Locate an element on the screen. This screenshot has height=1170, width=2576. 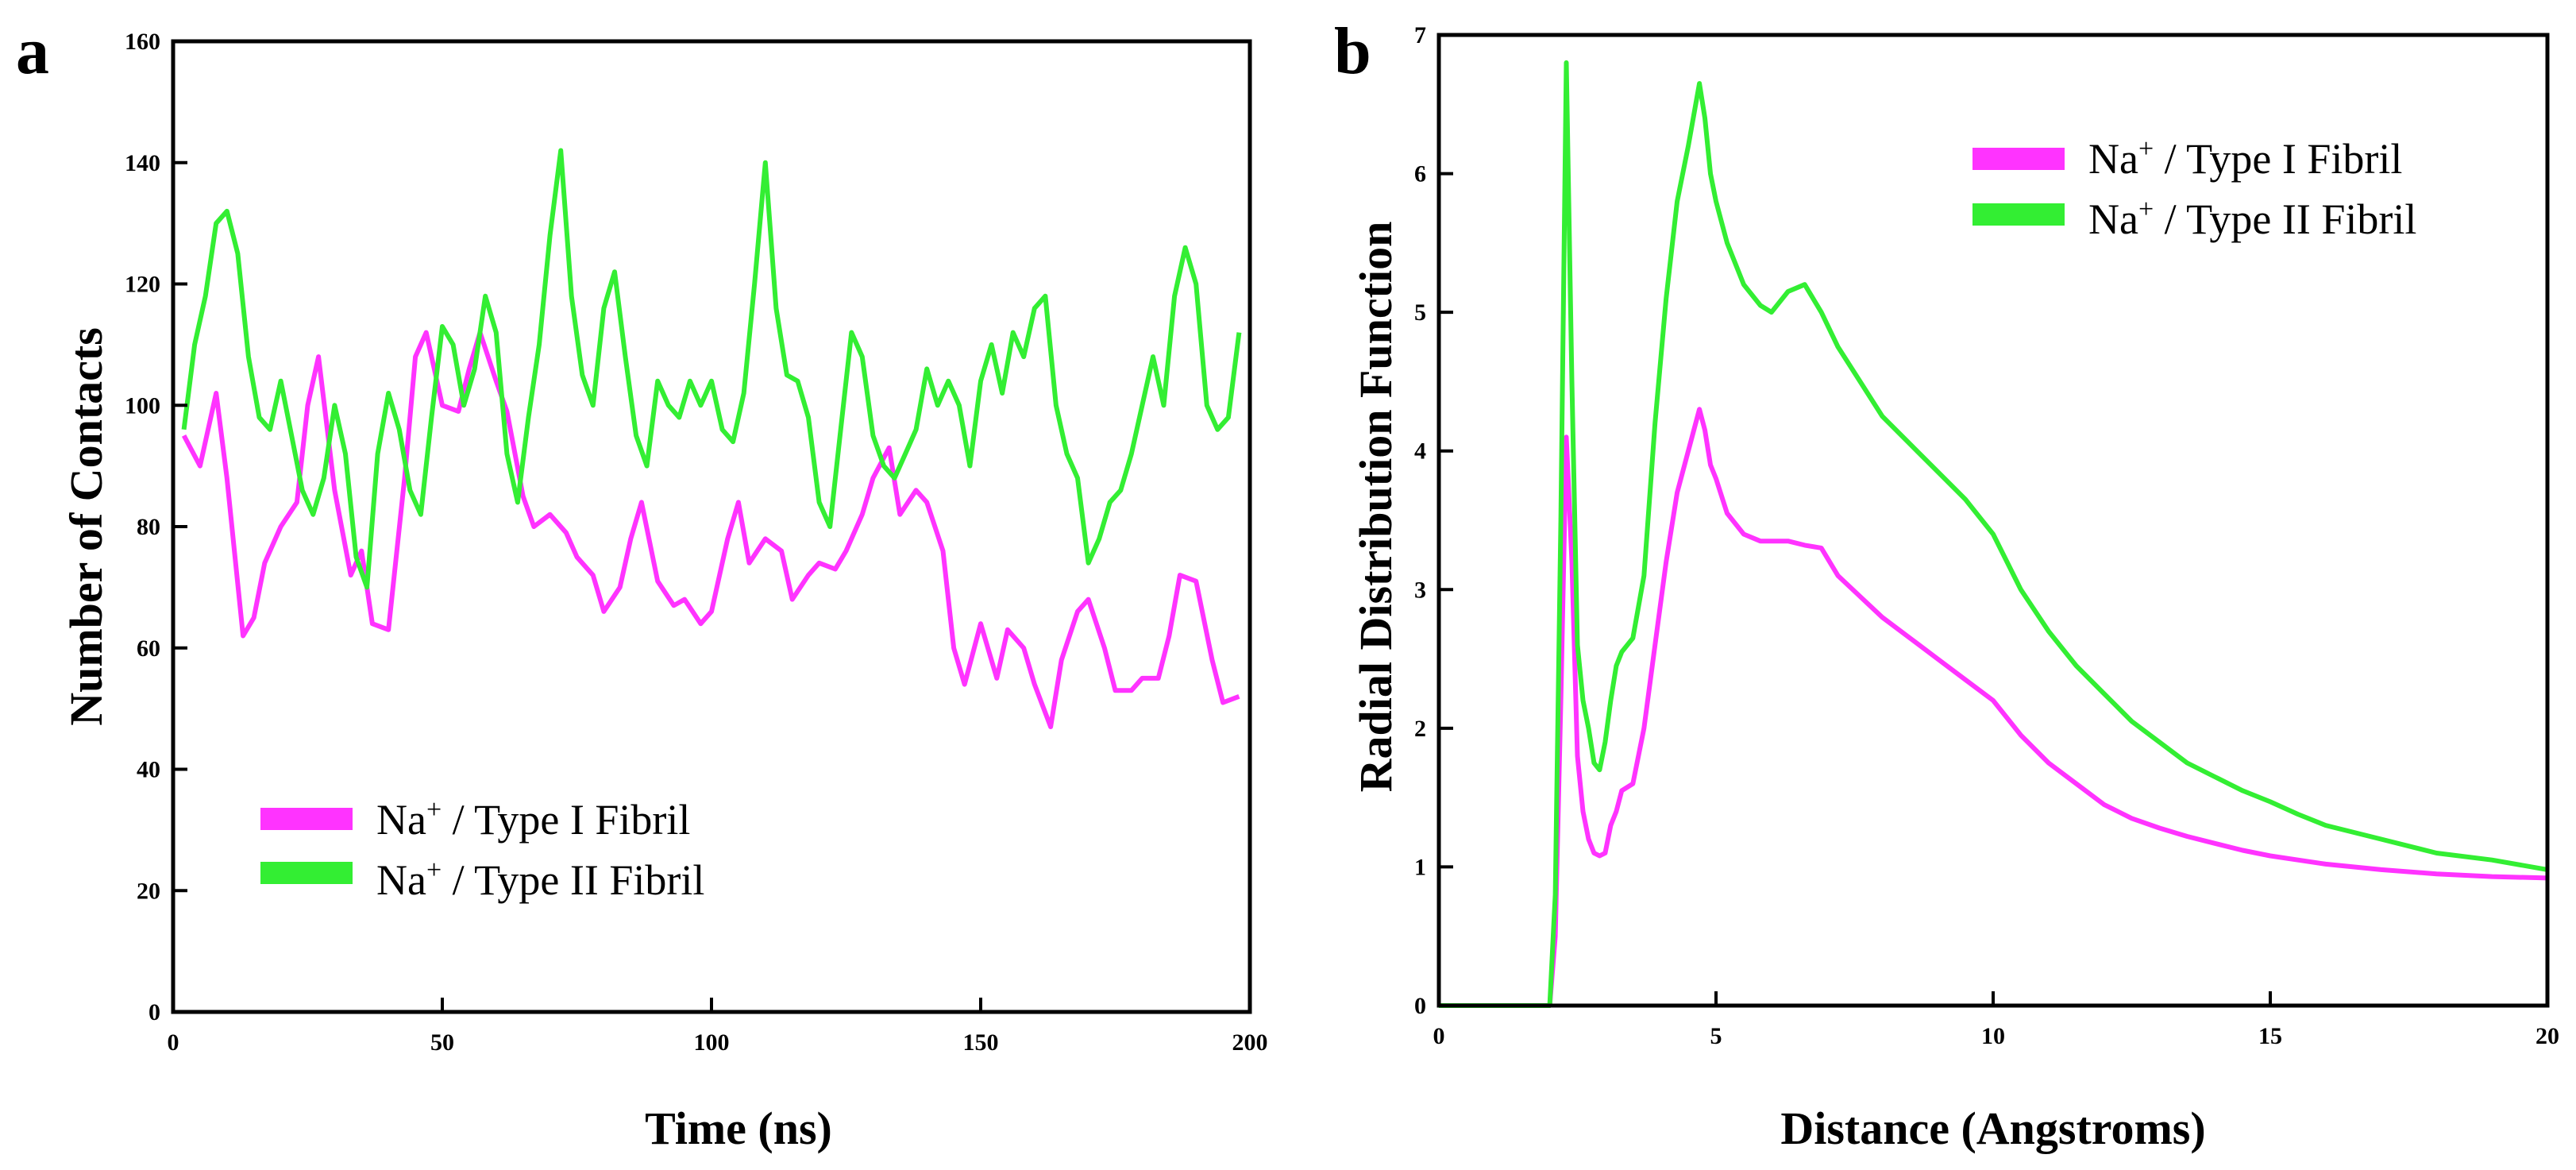
panel-a-x-tick-label: 200 is located at coordinates (1250, 1042).